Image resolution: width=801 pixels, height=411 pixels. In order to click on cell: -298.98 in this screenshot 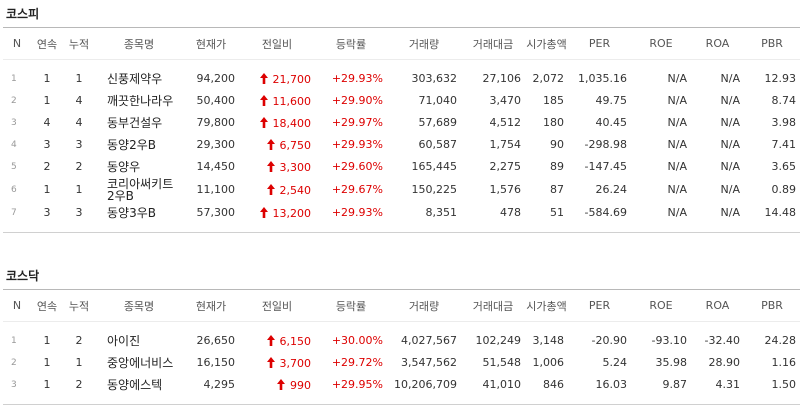, I will do `click(605, 144)`.